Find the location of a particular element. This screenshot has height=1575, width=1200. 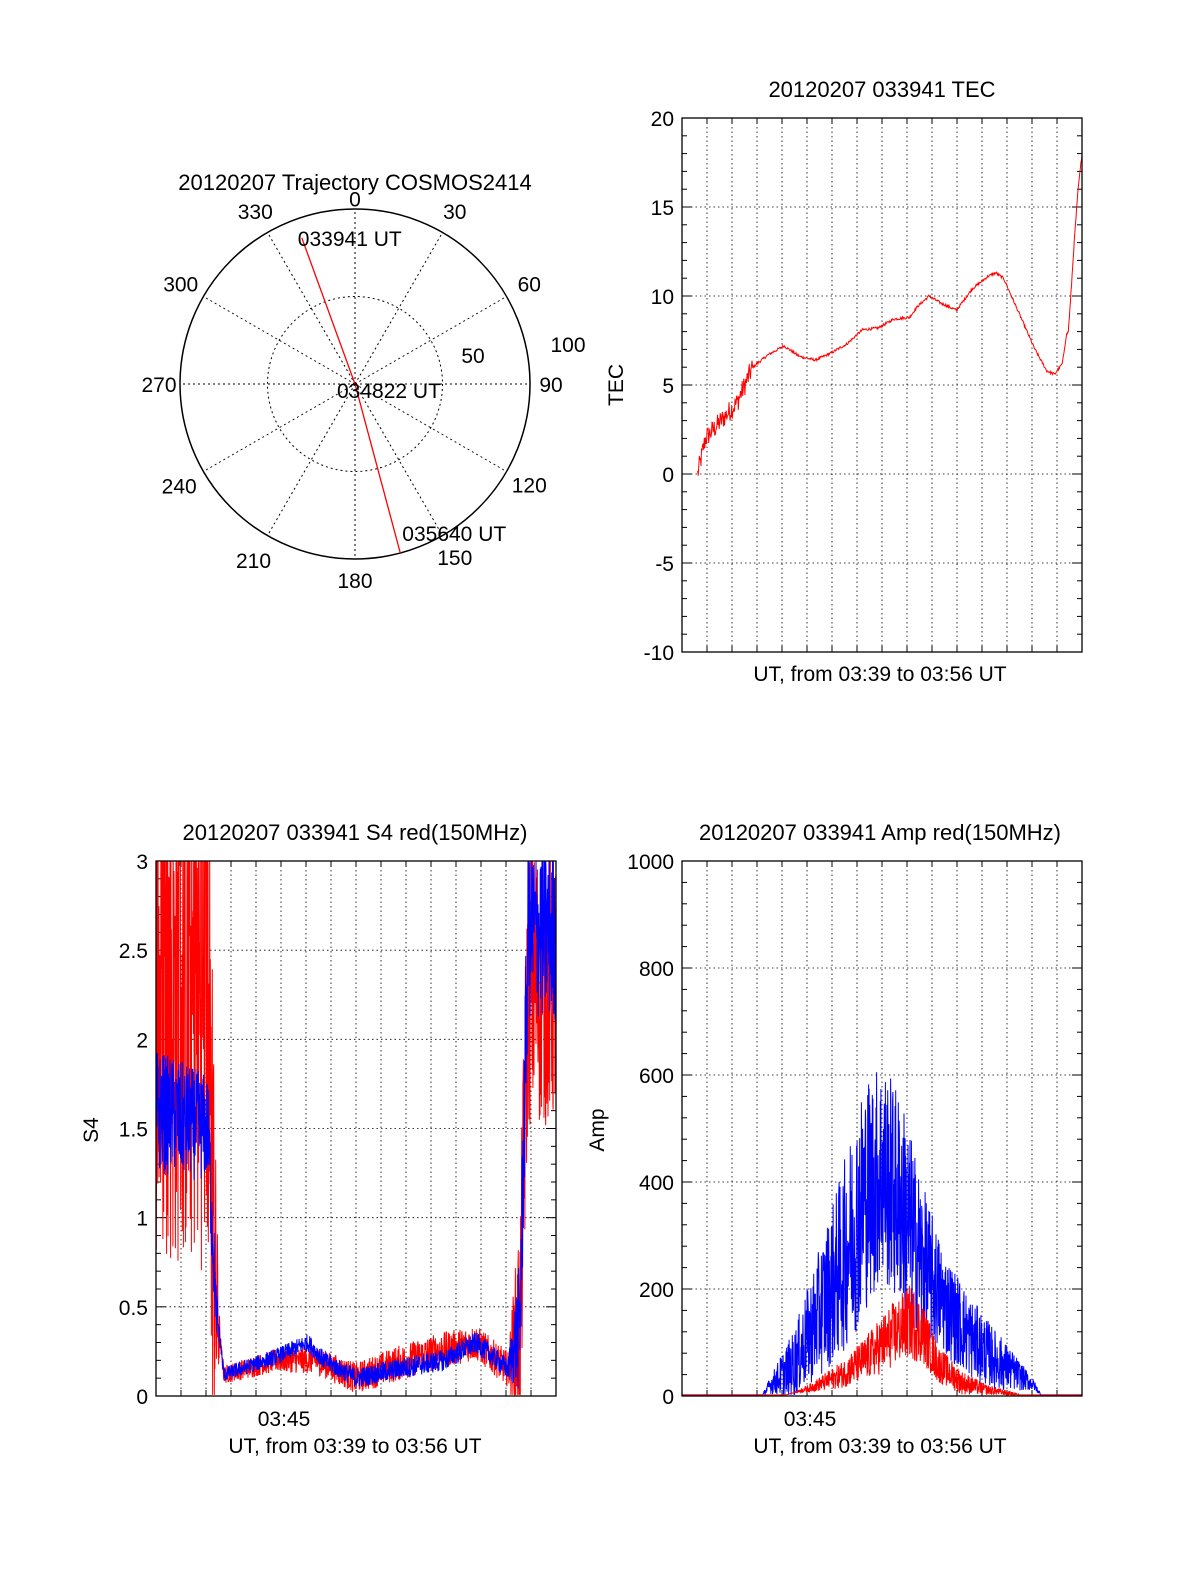

amp-panel-series-red is located at coordinates (882, 1340).